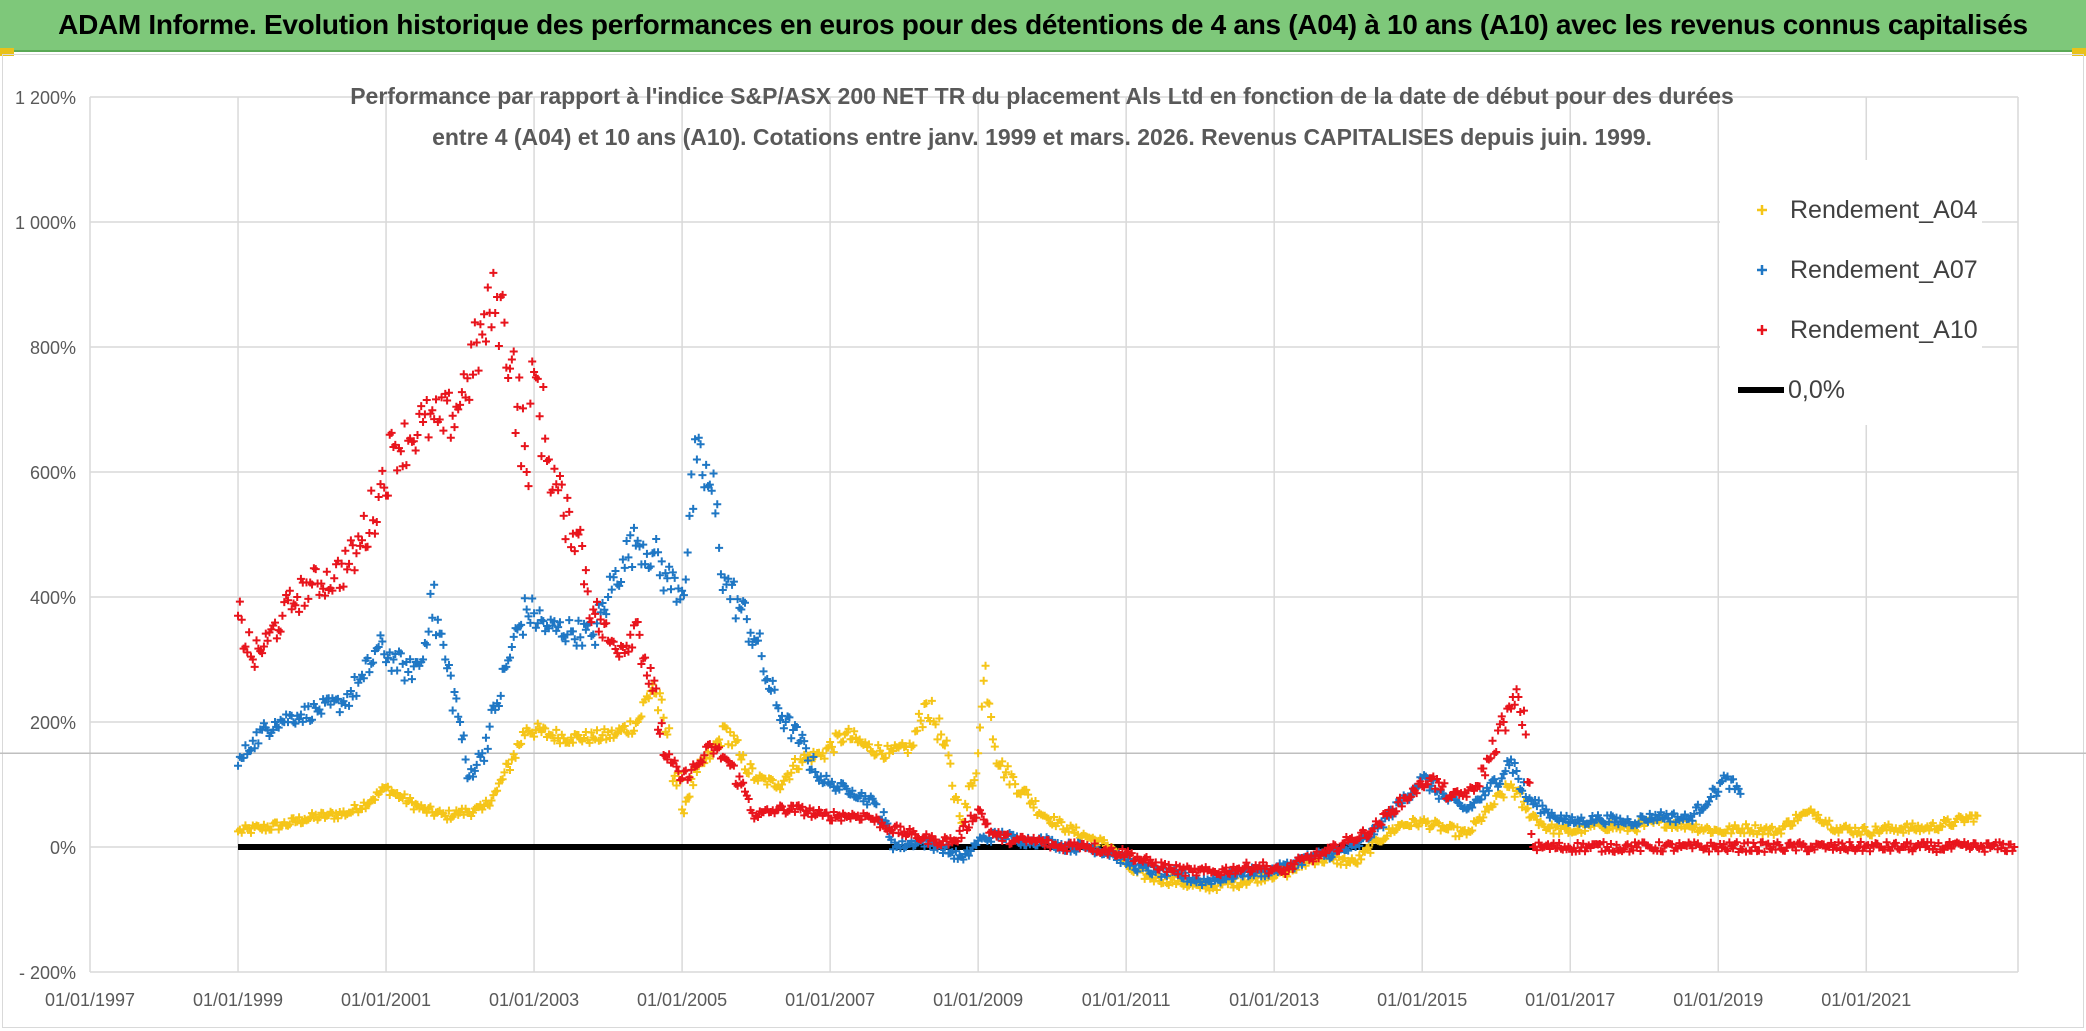  What do you see at coordinates (1866, 1000) in the screenshot?
I see `x-tick-label: 01/01/2021` at bounding box center [1866, 1000].